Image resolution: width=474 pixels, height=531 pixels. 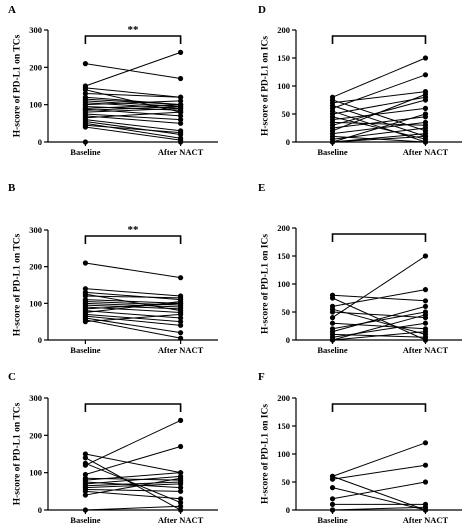 I want to click on panel-letter: B, so click(x=12, y=188).